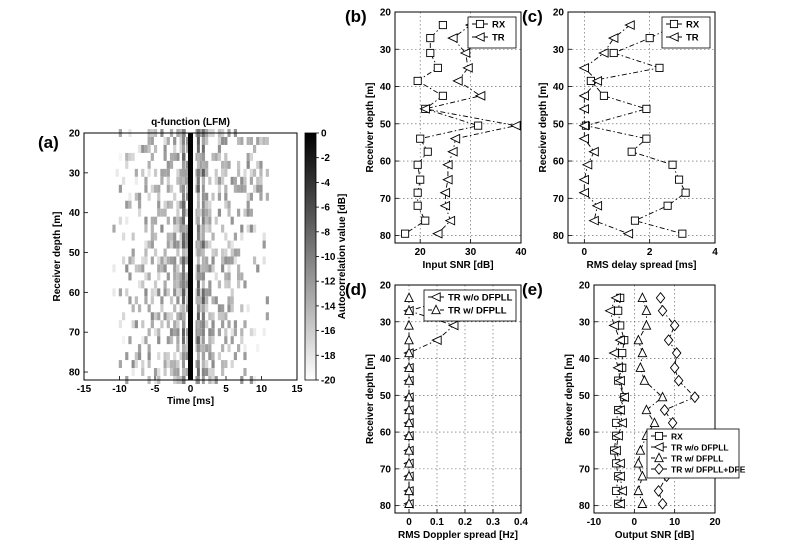 The image size is (800, 543). Describe the element at coordinates (635, 522) in the screenshot. I see `x-tick-label: 0` at that location.